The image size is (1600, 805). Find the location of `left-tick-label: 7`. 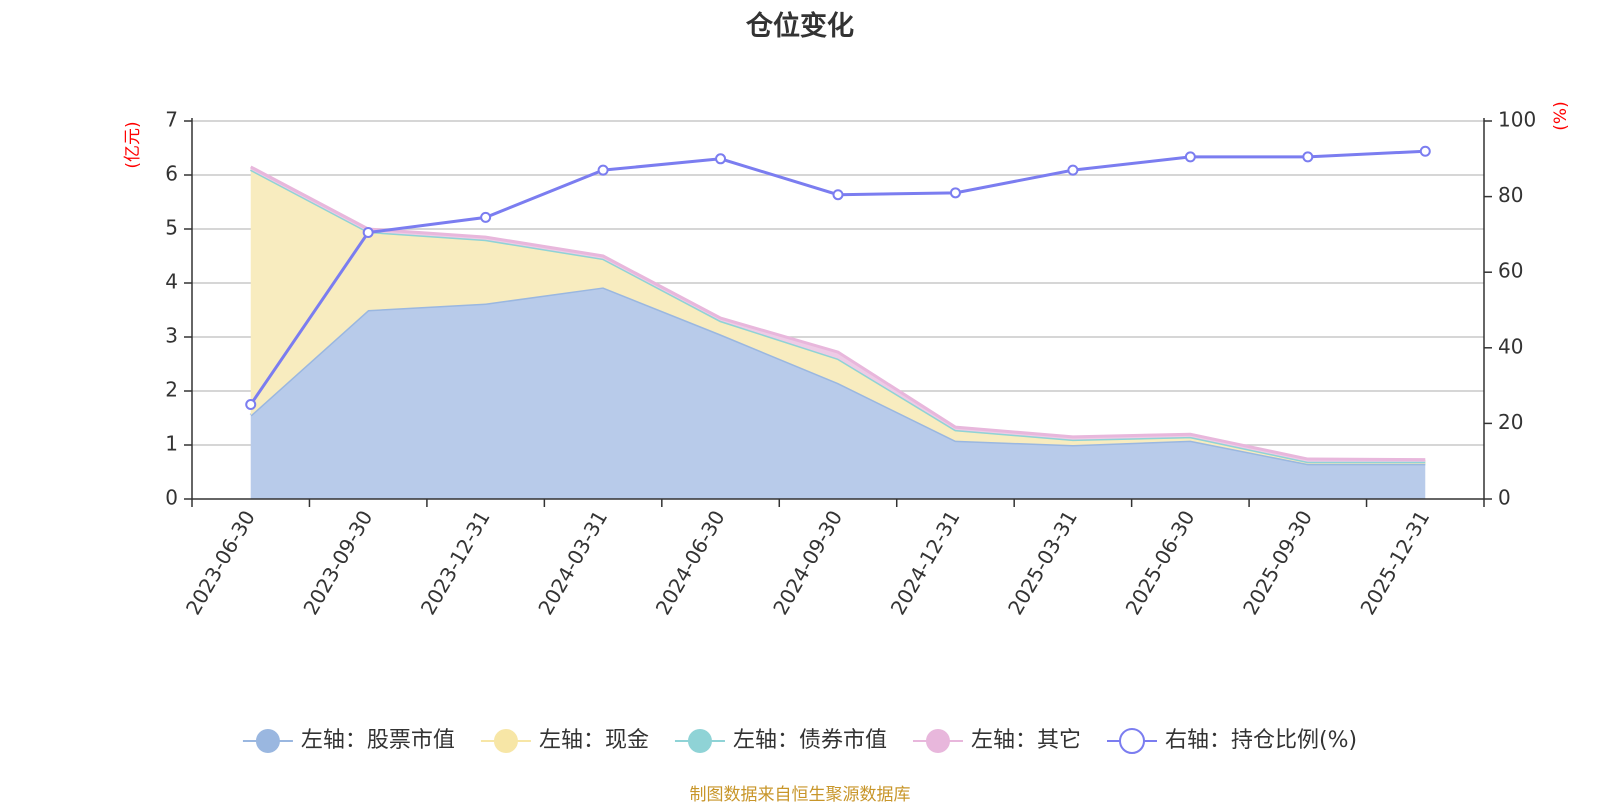

left-tick-label: 7 is located at coordinates (171, 120).